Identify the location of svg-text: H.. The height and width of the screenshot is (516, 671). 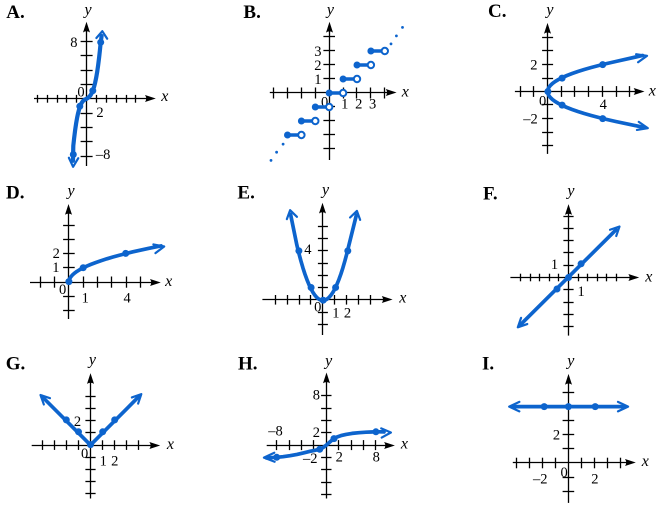
(248, 364).